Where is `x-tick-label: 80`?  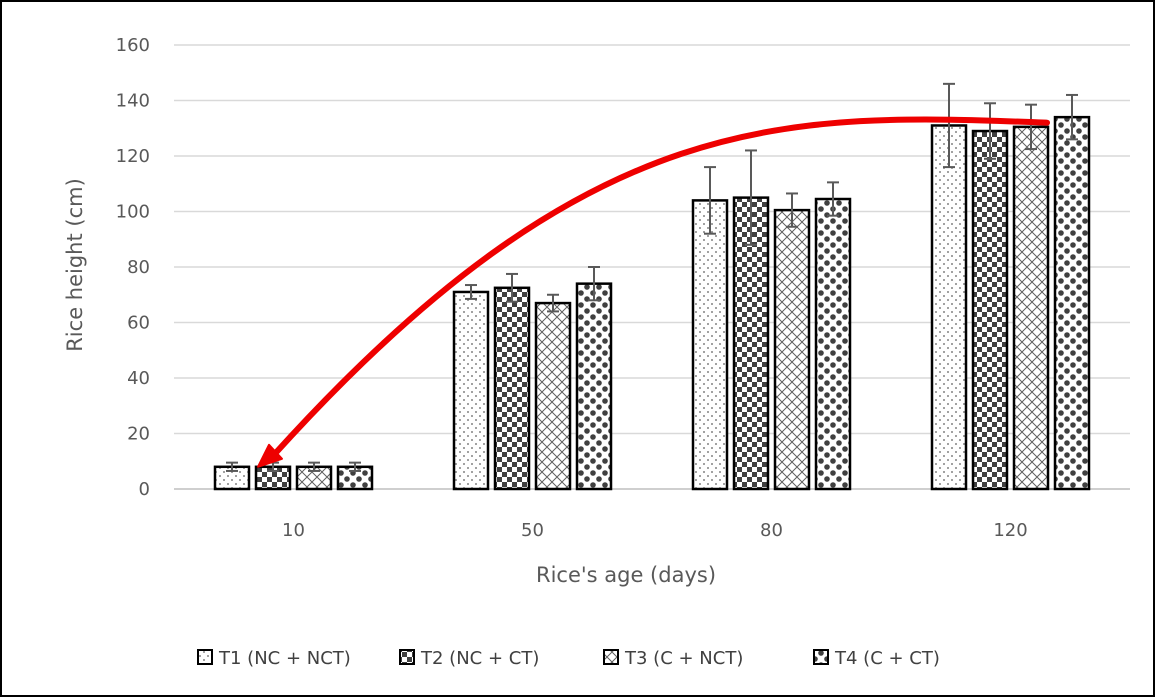 x-tick-label: 80 is located at coordinates (771, 530).